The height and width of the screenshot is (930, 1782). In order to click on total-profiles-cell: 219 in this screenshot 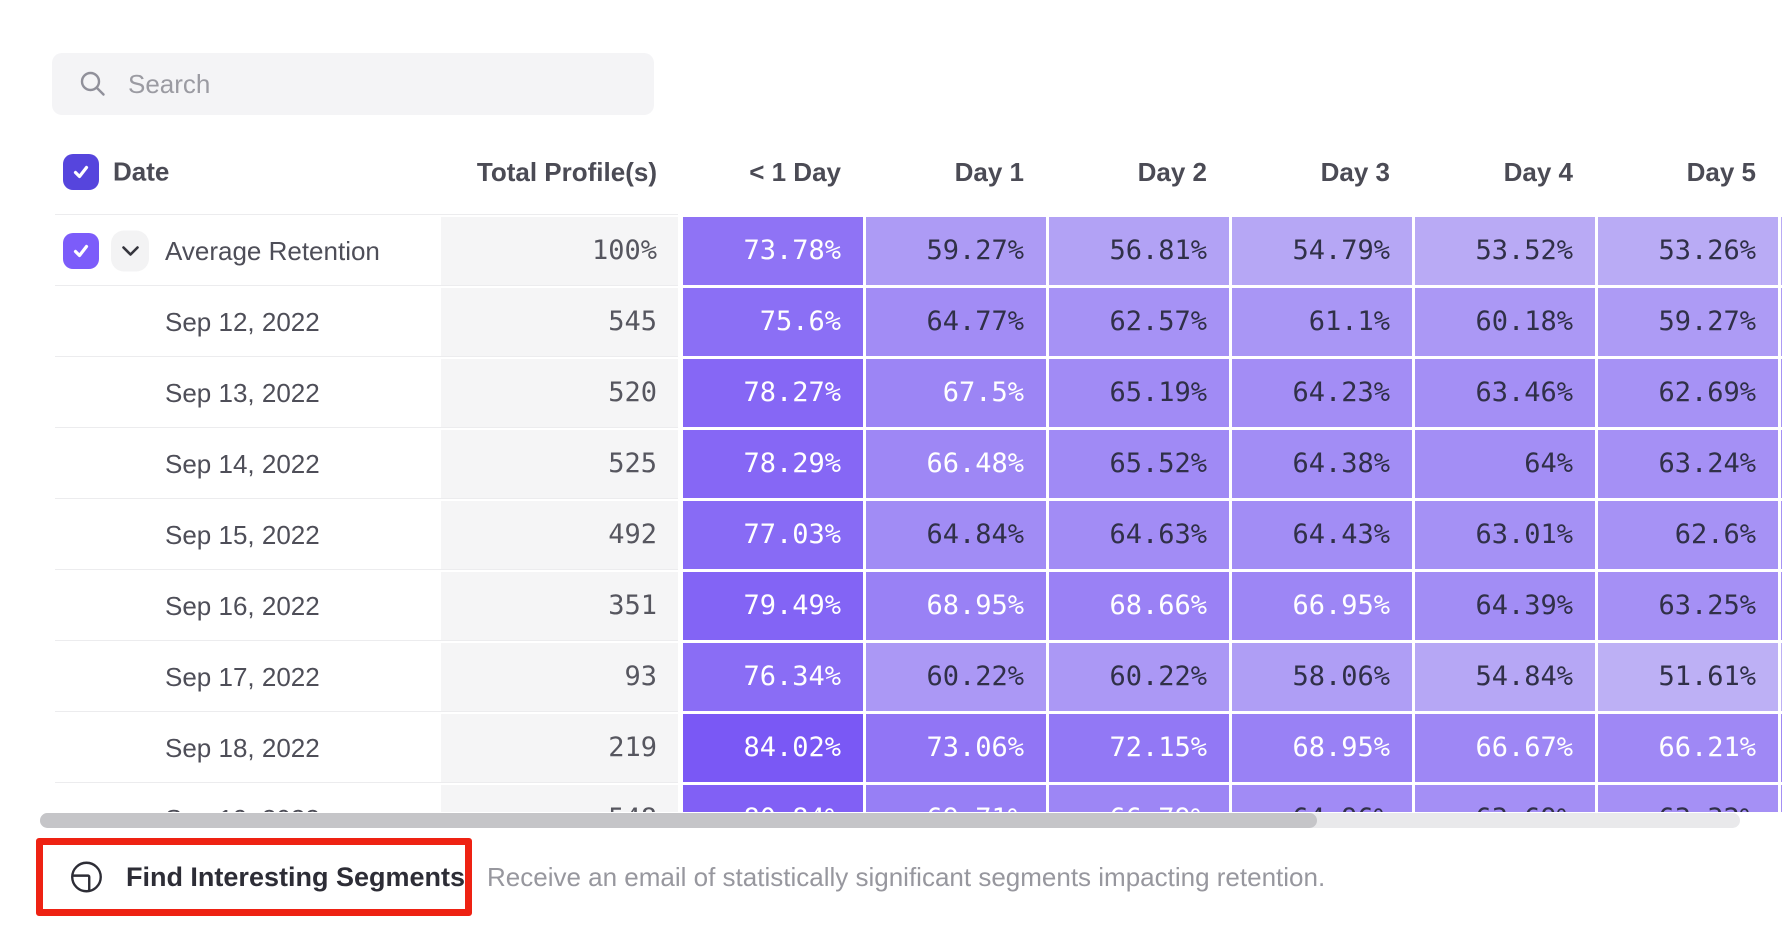, I will do `click(559, 748)`.